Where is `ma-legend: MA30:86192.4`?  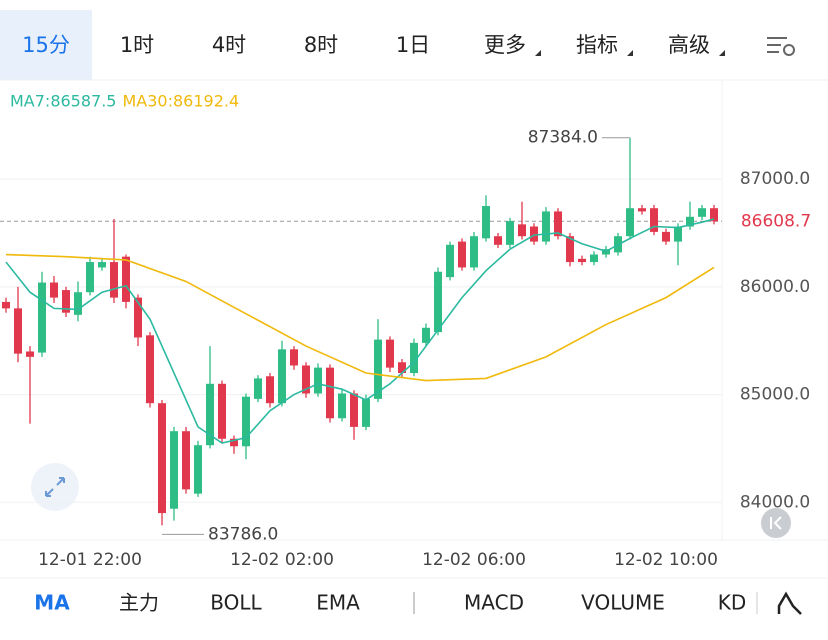
ma-legend: MA30:86192.4 is located at coordinates (180, 101).